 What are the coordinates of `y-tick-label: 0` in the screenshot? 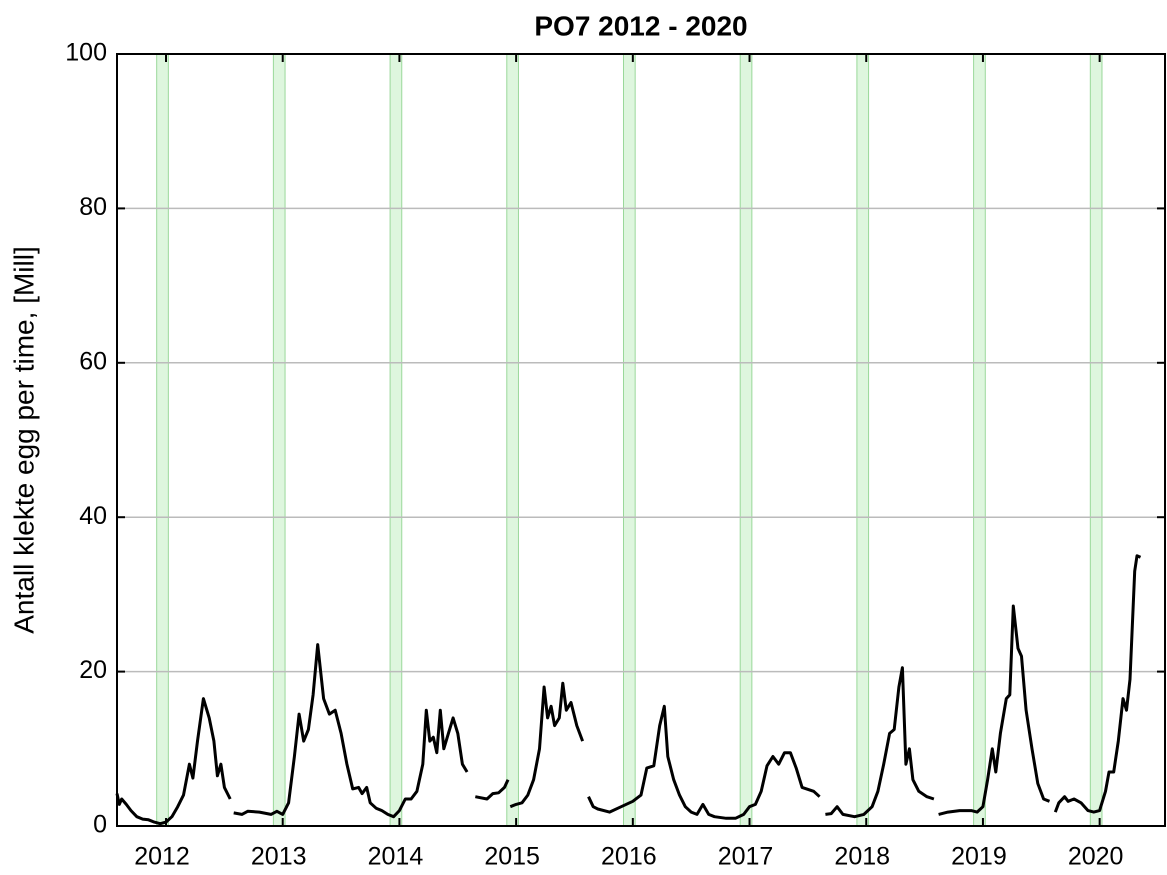 It's located at (100, 825).